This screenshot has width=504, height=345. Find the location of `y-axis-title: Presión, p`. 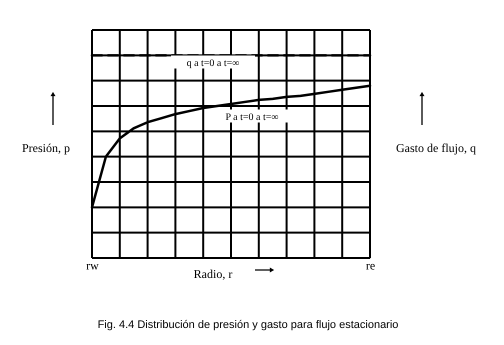

y-axis-title: Presión, p is located at coordinates (46, 148).